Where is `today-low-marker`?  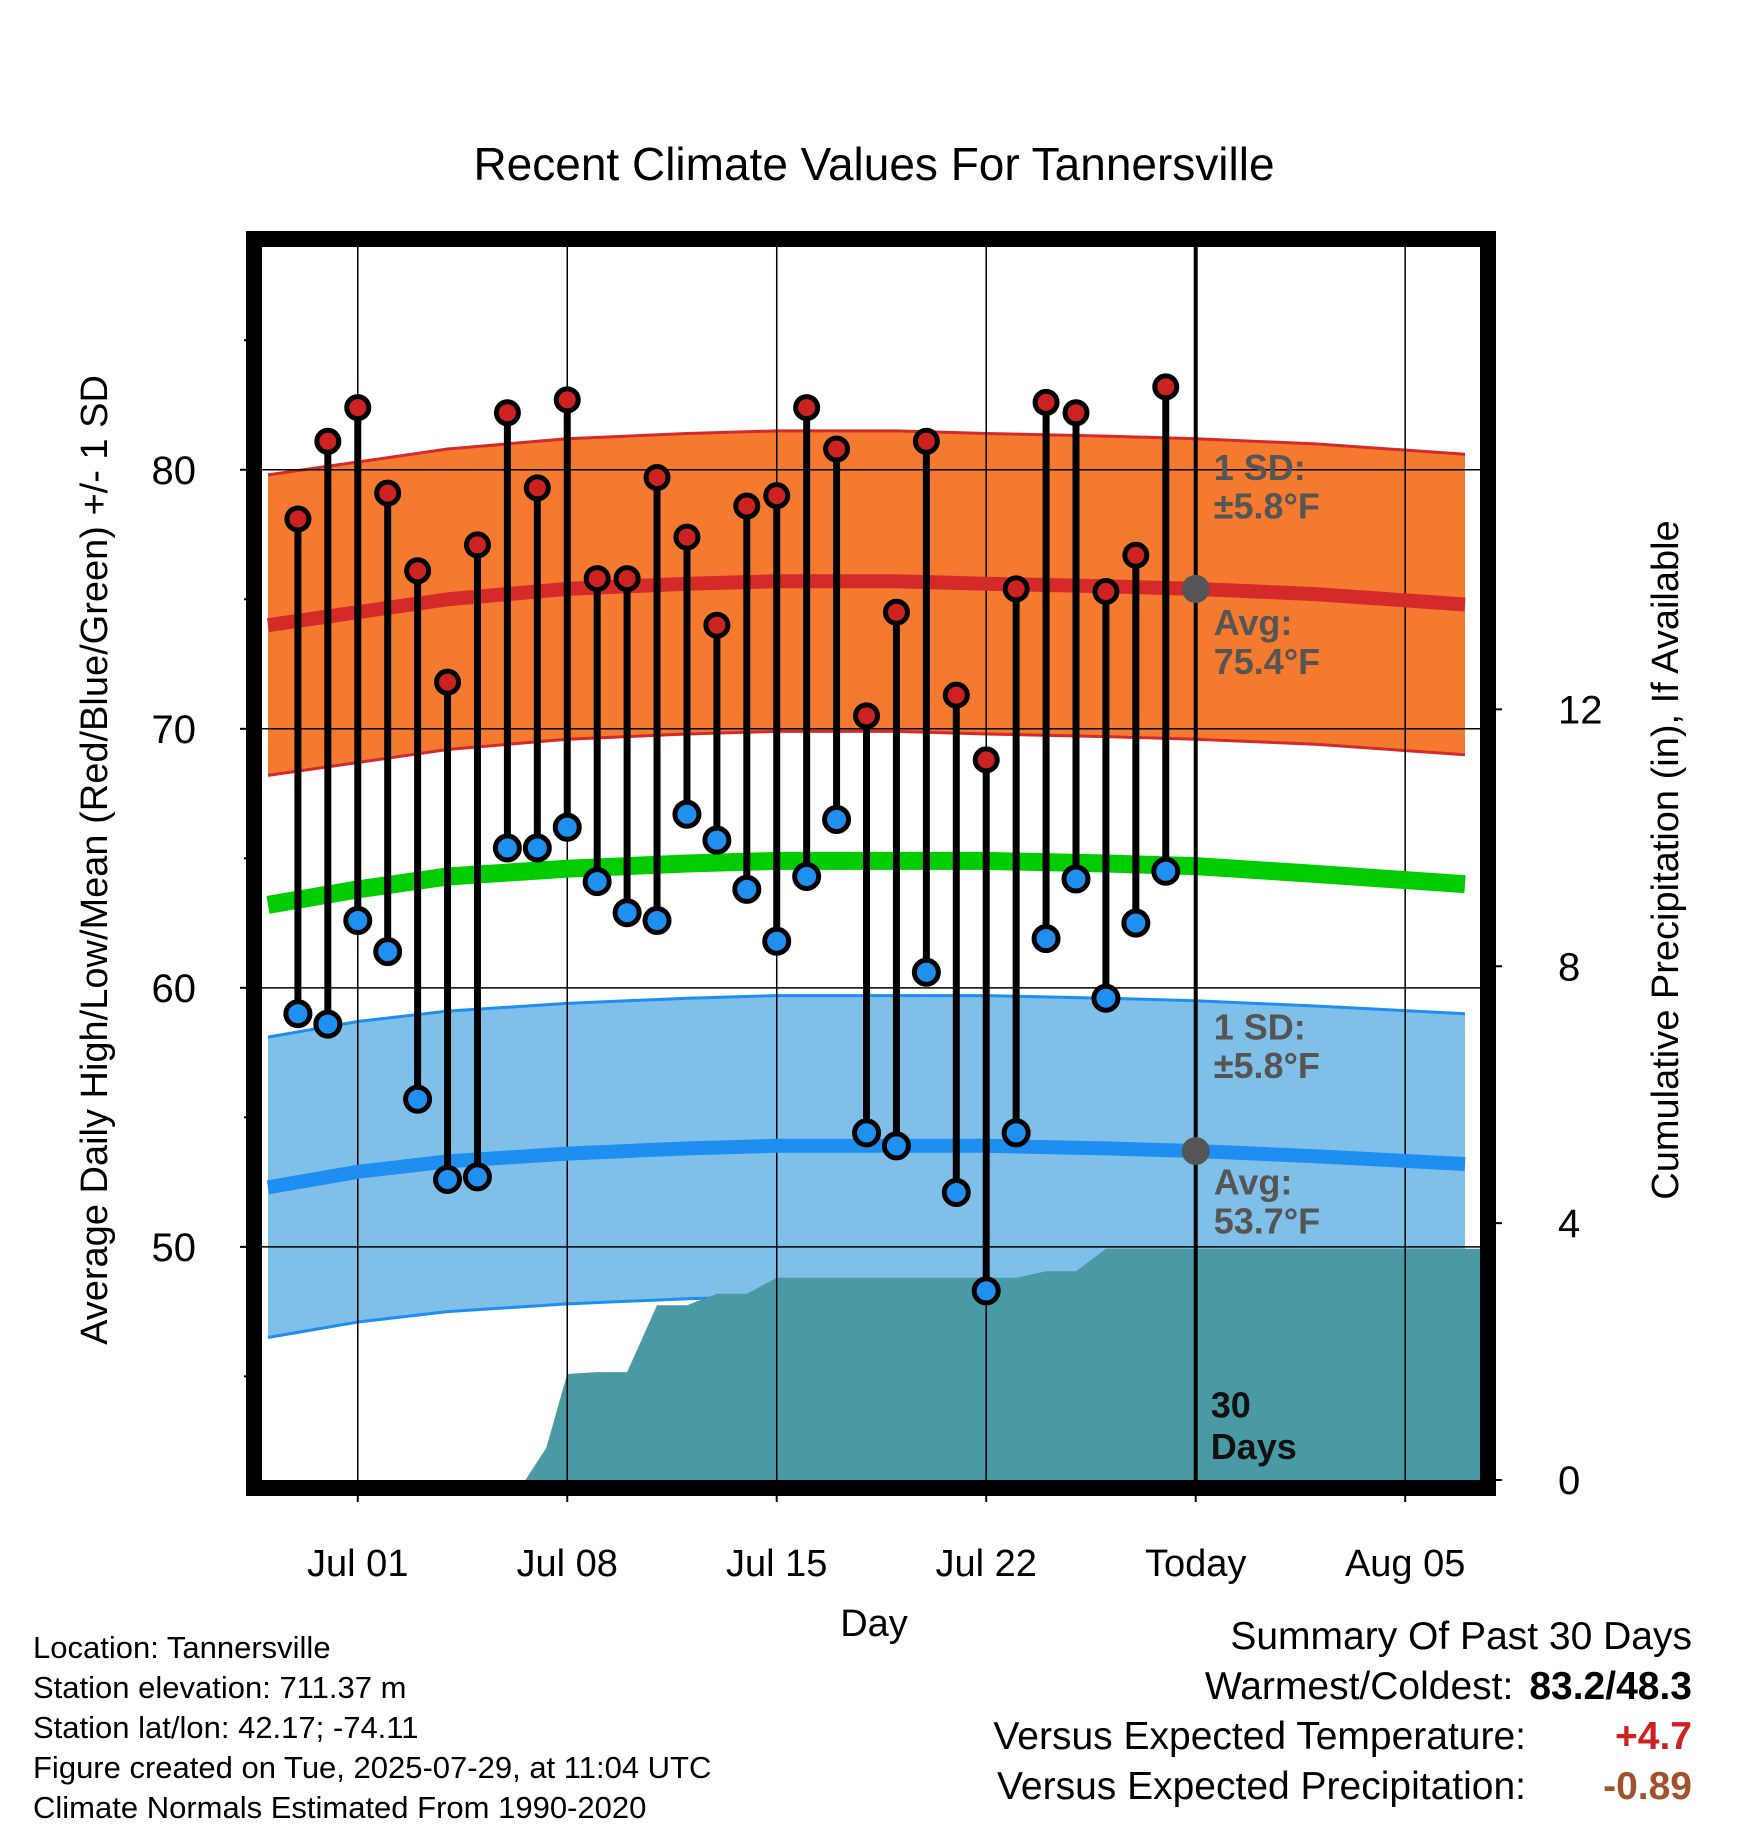
today-low-marker is located at coordinates (1195, 1151).